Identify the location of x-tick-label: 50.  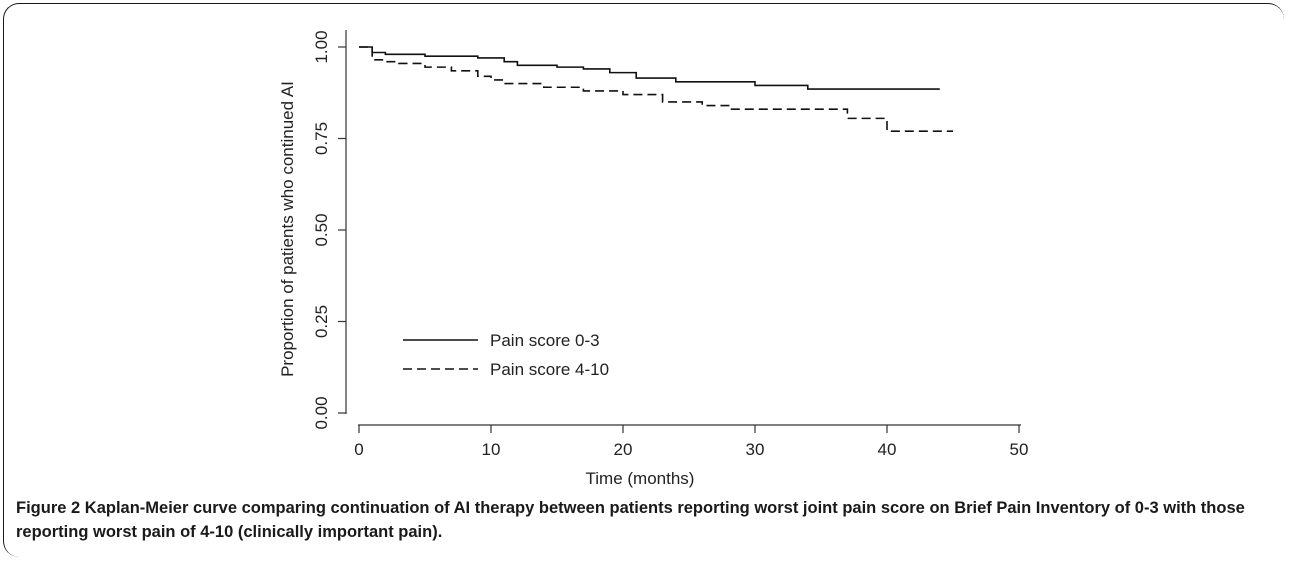
(1019, 449).